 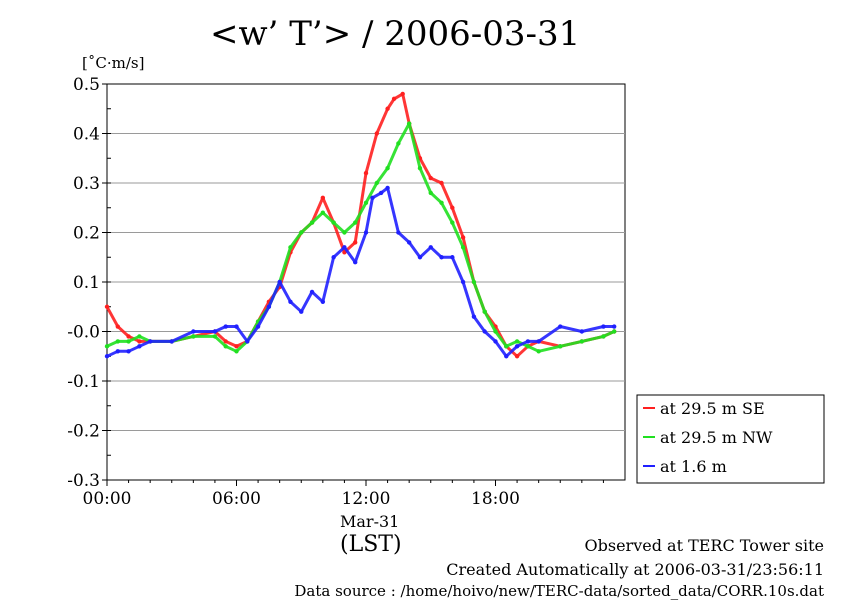 What do you see at coordinates (366, 499) in the screenshot?
I see `x-tick-label: 12:00` at bounding box center [366, 499].